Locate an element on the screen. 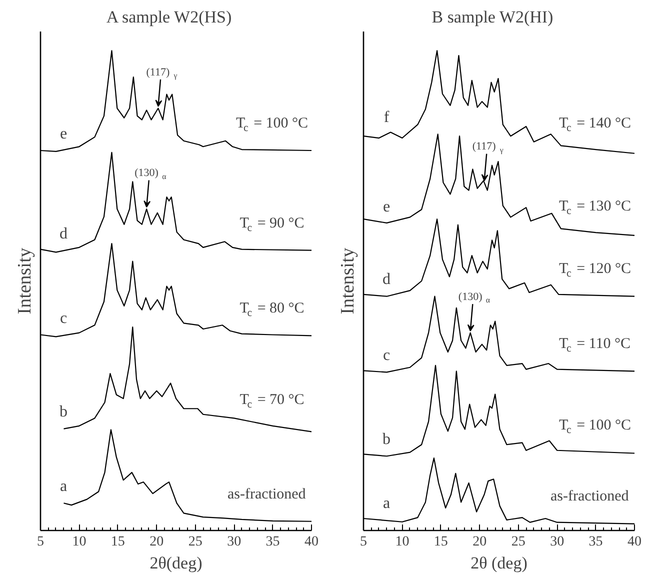 The height and width of the screenshot is (582, 647). x-axis-title: 2θ(deg) is located at coordinates (176, 563).